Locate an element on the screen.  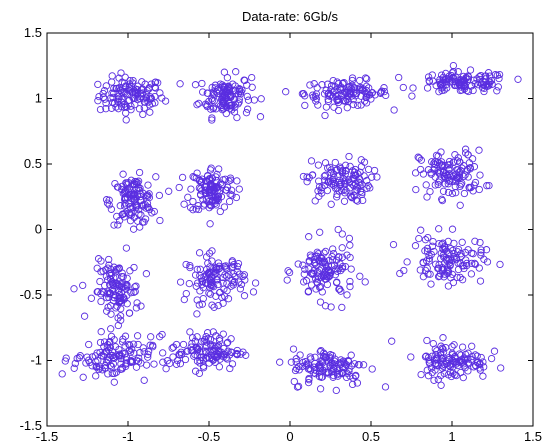
x-tick-label: -0.5 is located at coordinates (209, 436).